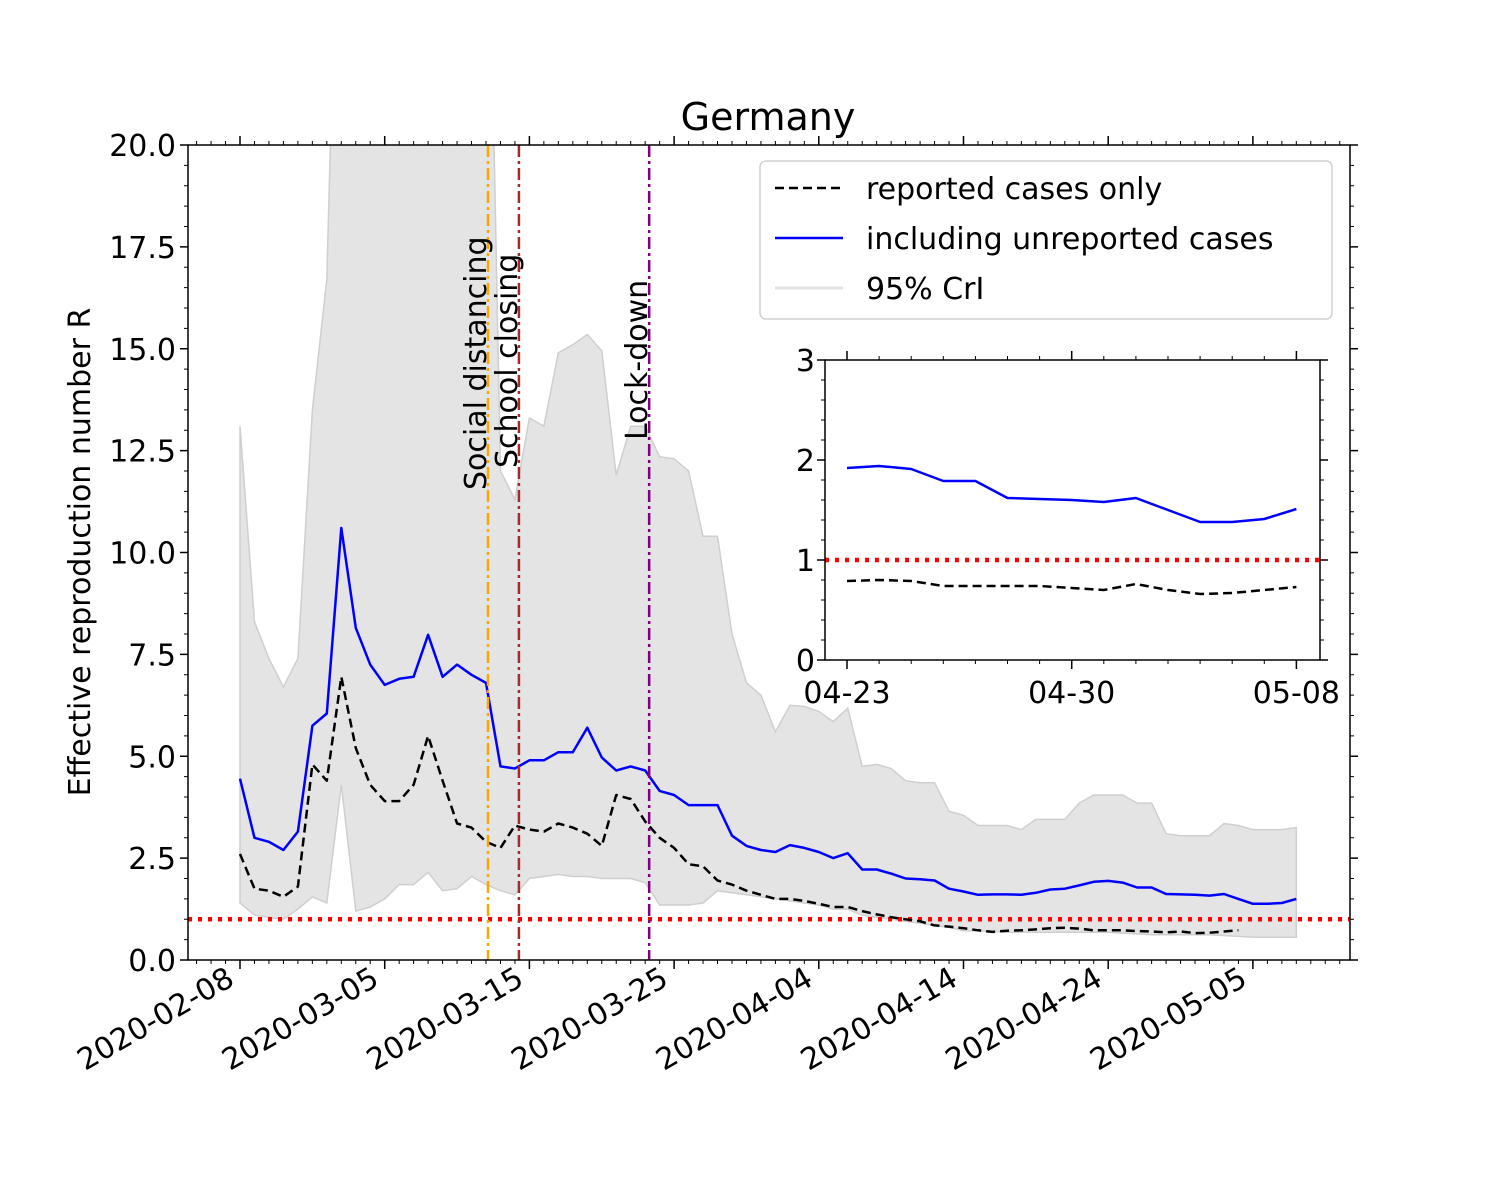 The width and height of the screenshot is (1500, 1200). What do you see at coordinates (142, 554) in the screenshot?
I see `y-tick-label: 10.0` at bounding box center [142, 554].